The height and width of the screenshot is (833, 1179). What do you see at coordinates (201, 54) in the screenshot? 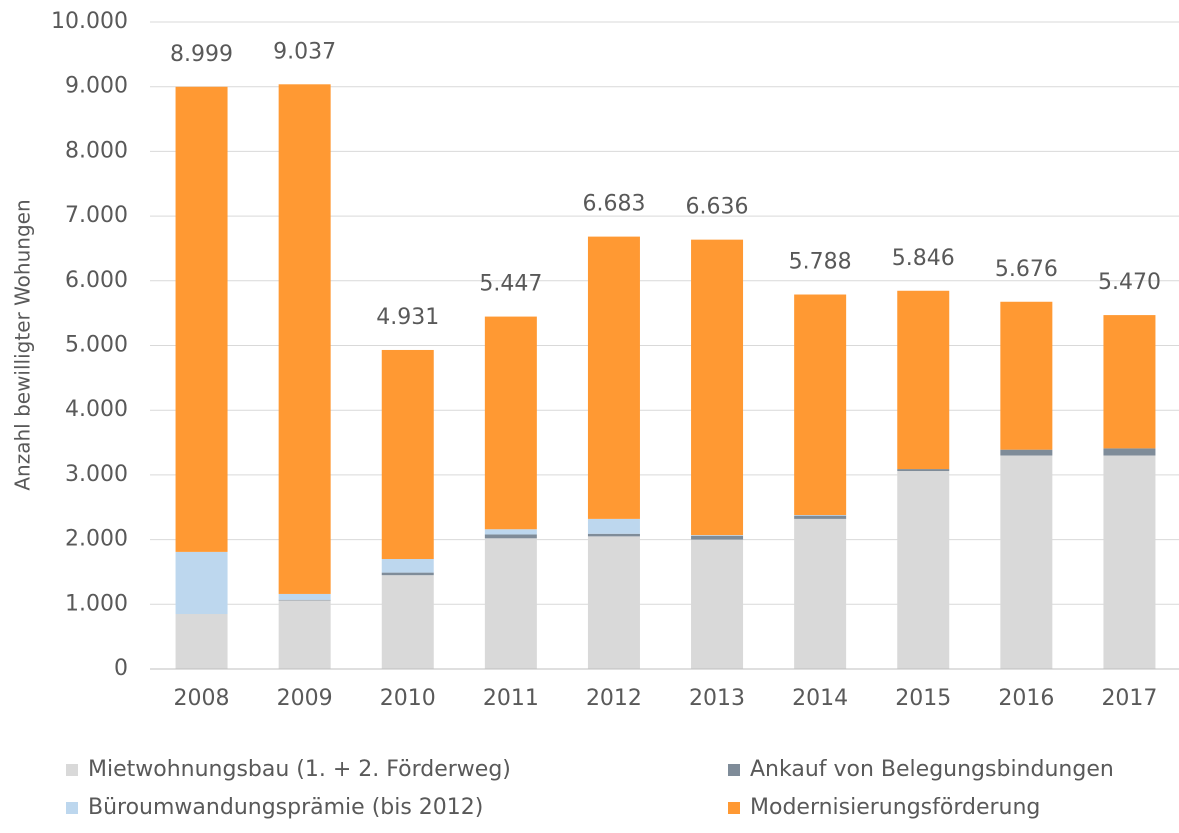
I see `total-label: 8.999` at bounding box center [201, 54].